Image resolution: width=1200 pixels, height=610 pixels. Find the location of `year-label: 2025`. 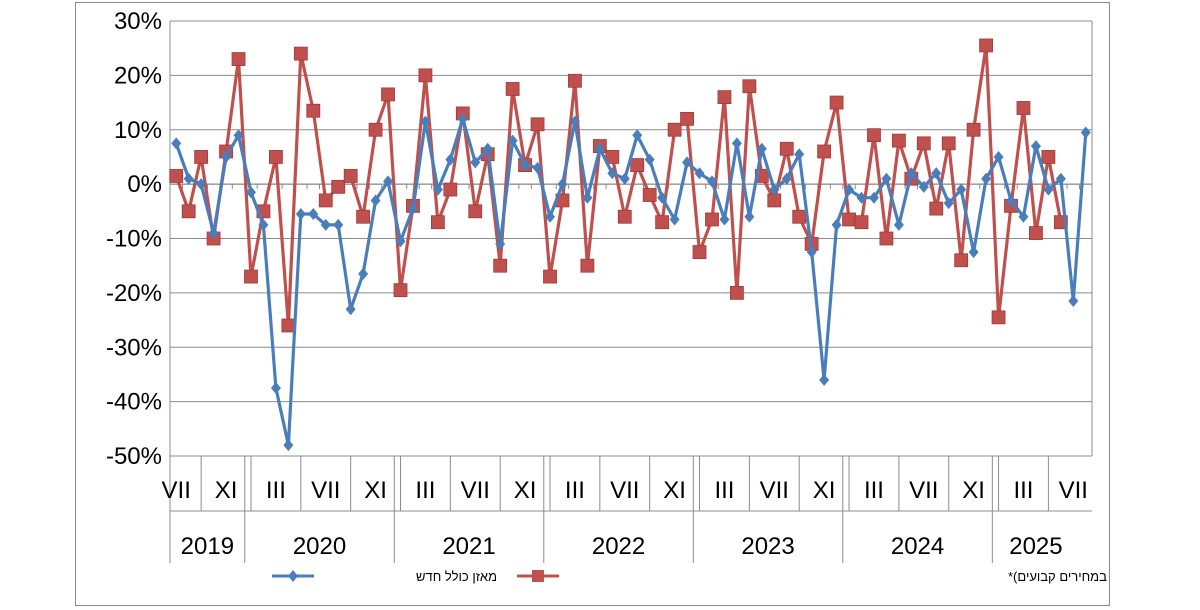

year-label: 2025 is located at coordinates (1035, 546).